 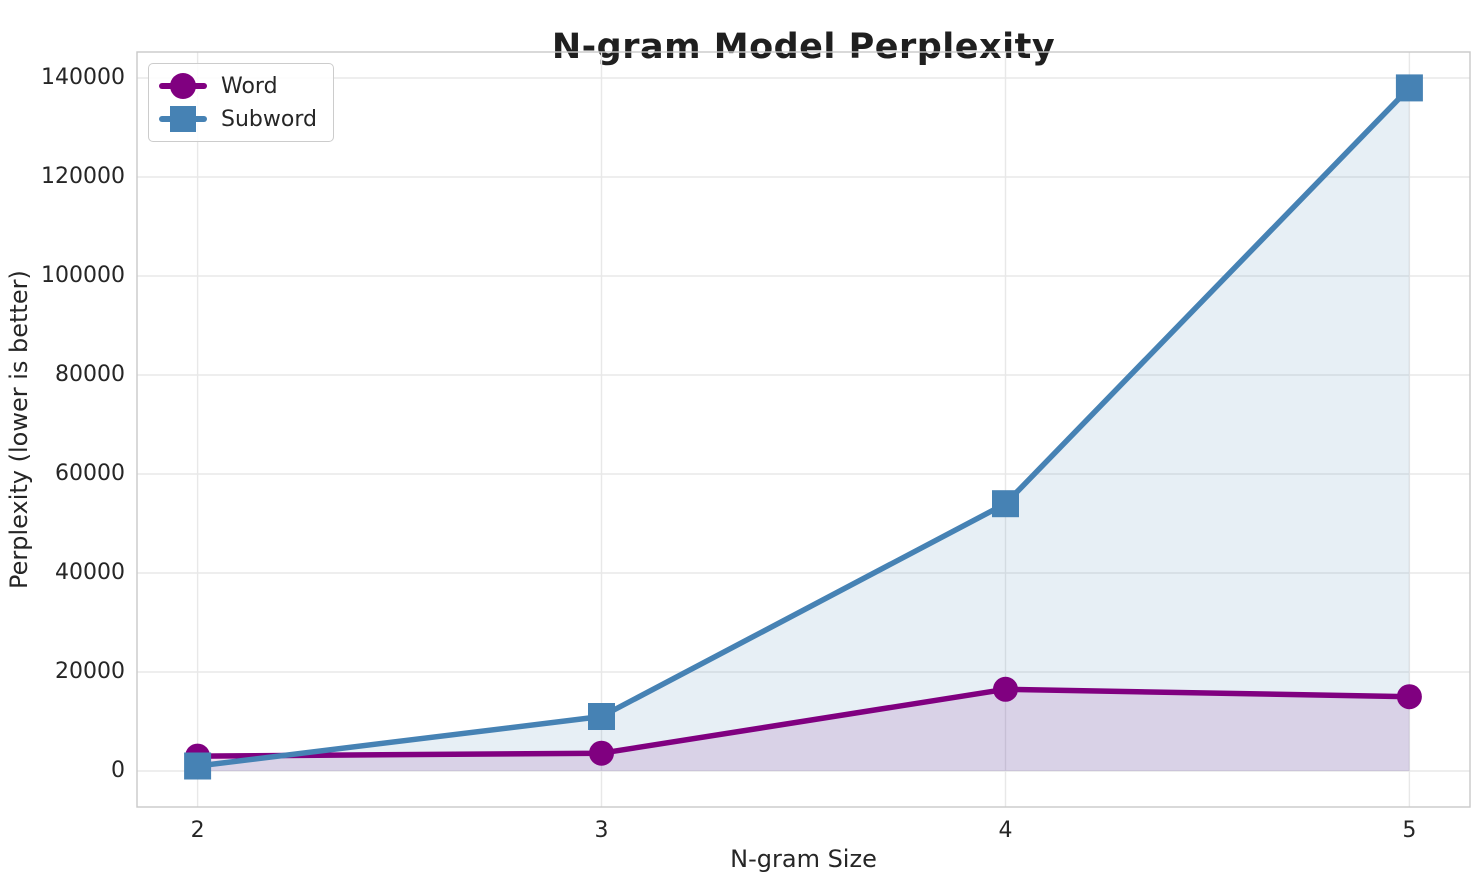 I want to click on xtick-label-5: 5, so click(x=1409, y=830).